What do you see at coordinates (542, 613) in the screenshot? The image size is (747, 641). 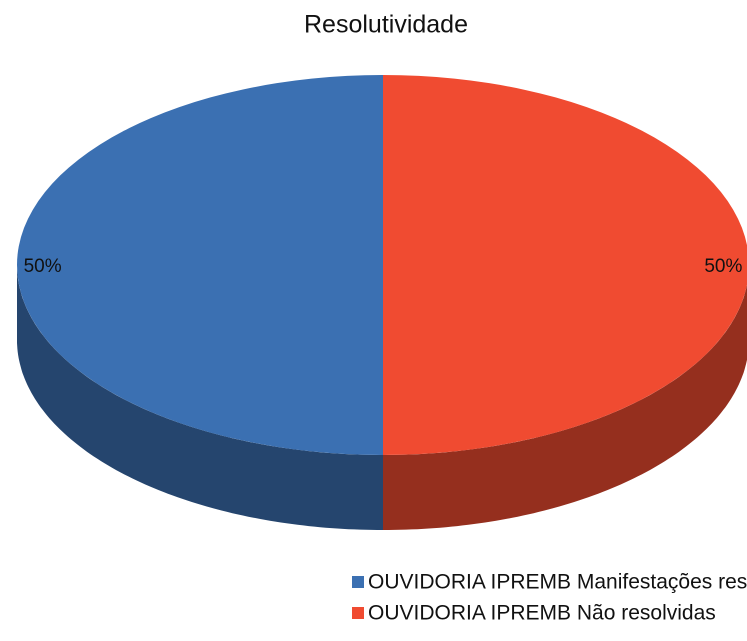 I see `legend-label: OUVIDORIA IPREMB Não resolvidas` at bounding box center [542, 613].